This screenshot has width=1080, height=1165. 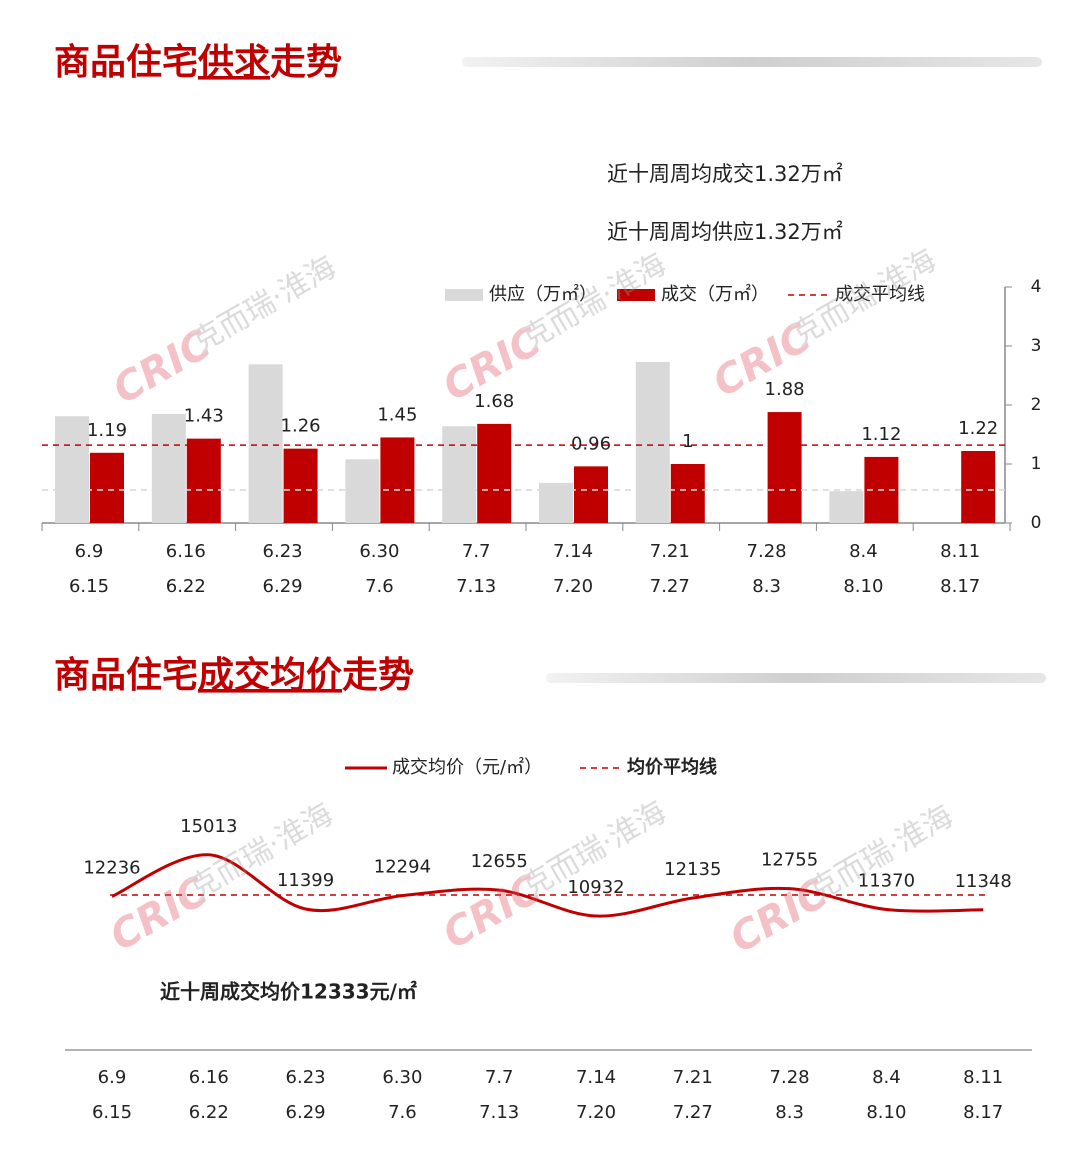 I want to click on data-label: 0.96, so click(x=591, y=443).